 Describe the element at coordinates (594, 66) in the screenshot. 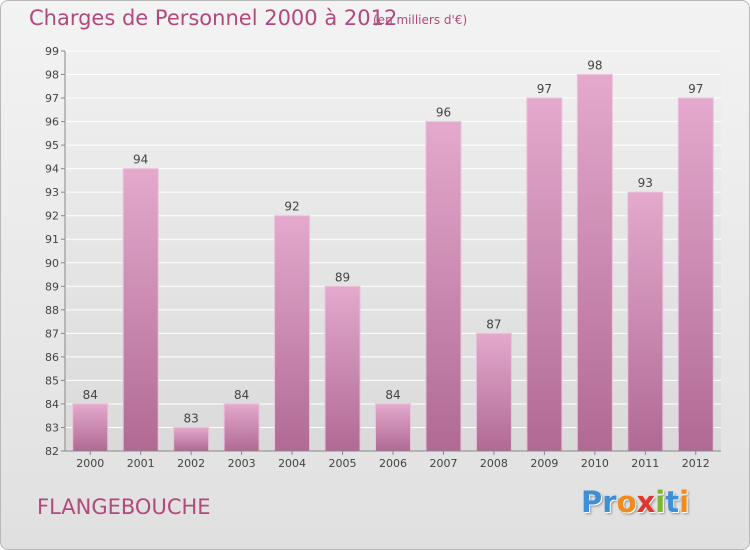

I see `value-label: 98` at that location.